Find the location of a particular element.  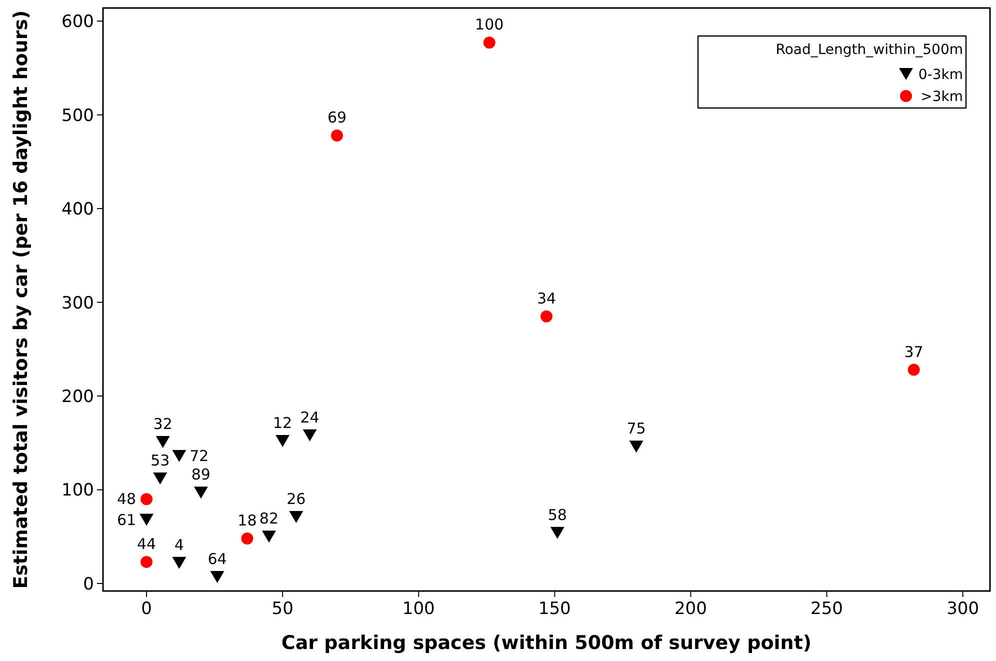

x-axis-title: Car parking spaces (within 500m of survey point) is located at coordinates (546, 643).